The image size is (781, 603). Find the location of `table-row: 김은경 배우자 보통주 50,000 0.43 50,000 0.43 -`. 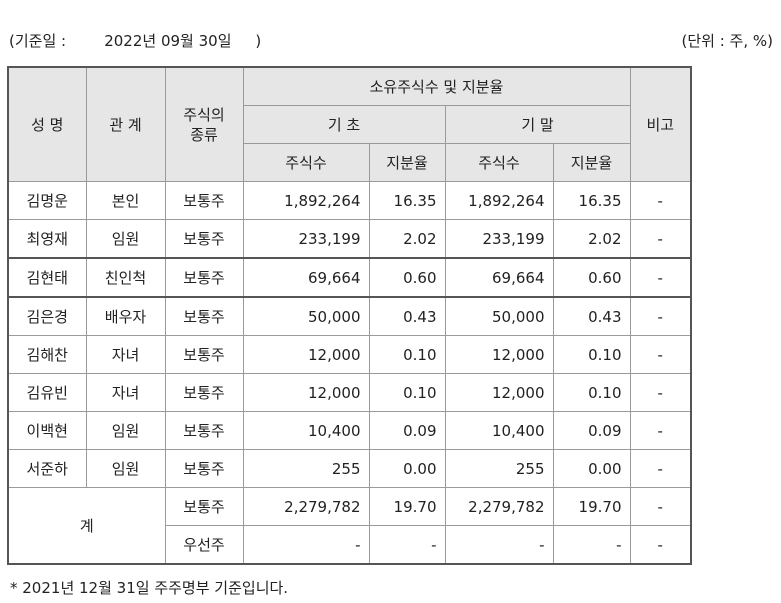

table-row: 김은경 배우자 보통주 50,000 0.43 50,000 0.43 - is located at coordinates (349, 316).